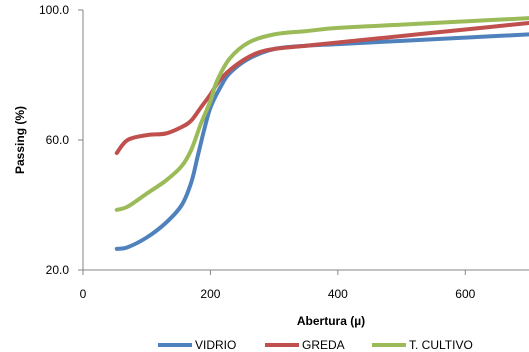  I want to click on x-tick-labels: 0 200 400 600, so click(278, 294).